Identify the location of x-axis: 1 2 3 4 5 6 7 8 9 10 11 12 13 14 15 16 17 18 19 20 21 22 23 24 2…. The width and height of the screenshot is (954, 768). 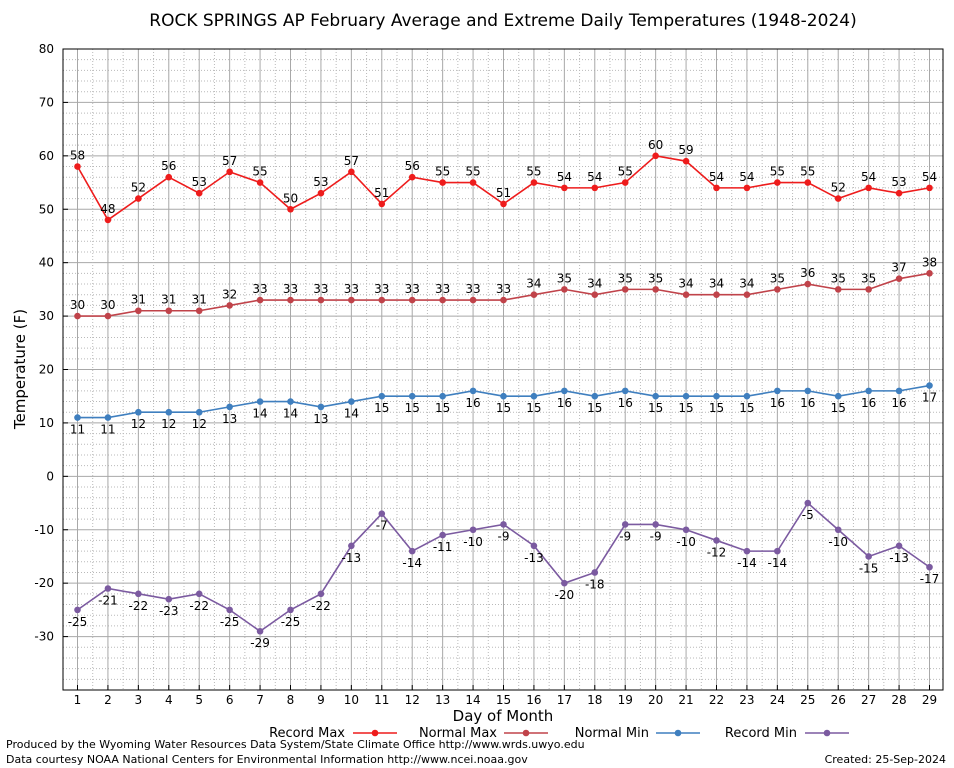
(505, 696).